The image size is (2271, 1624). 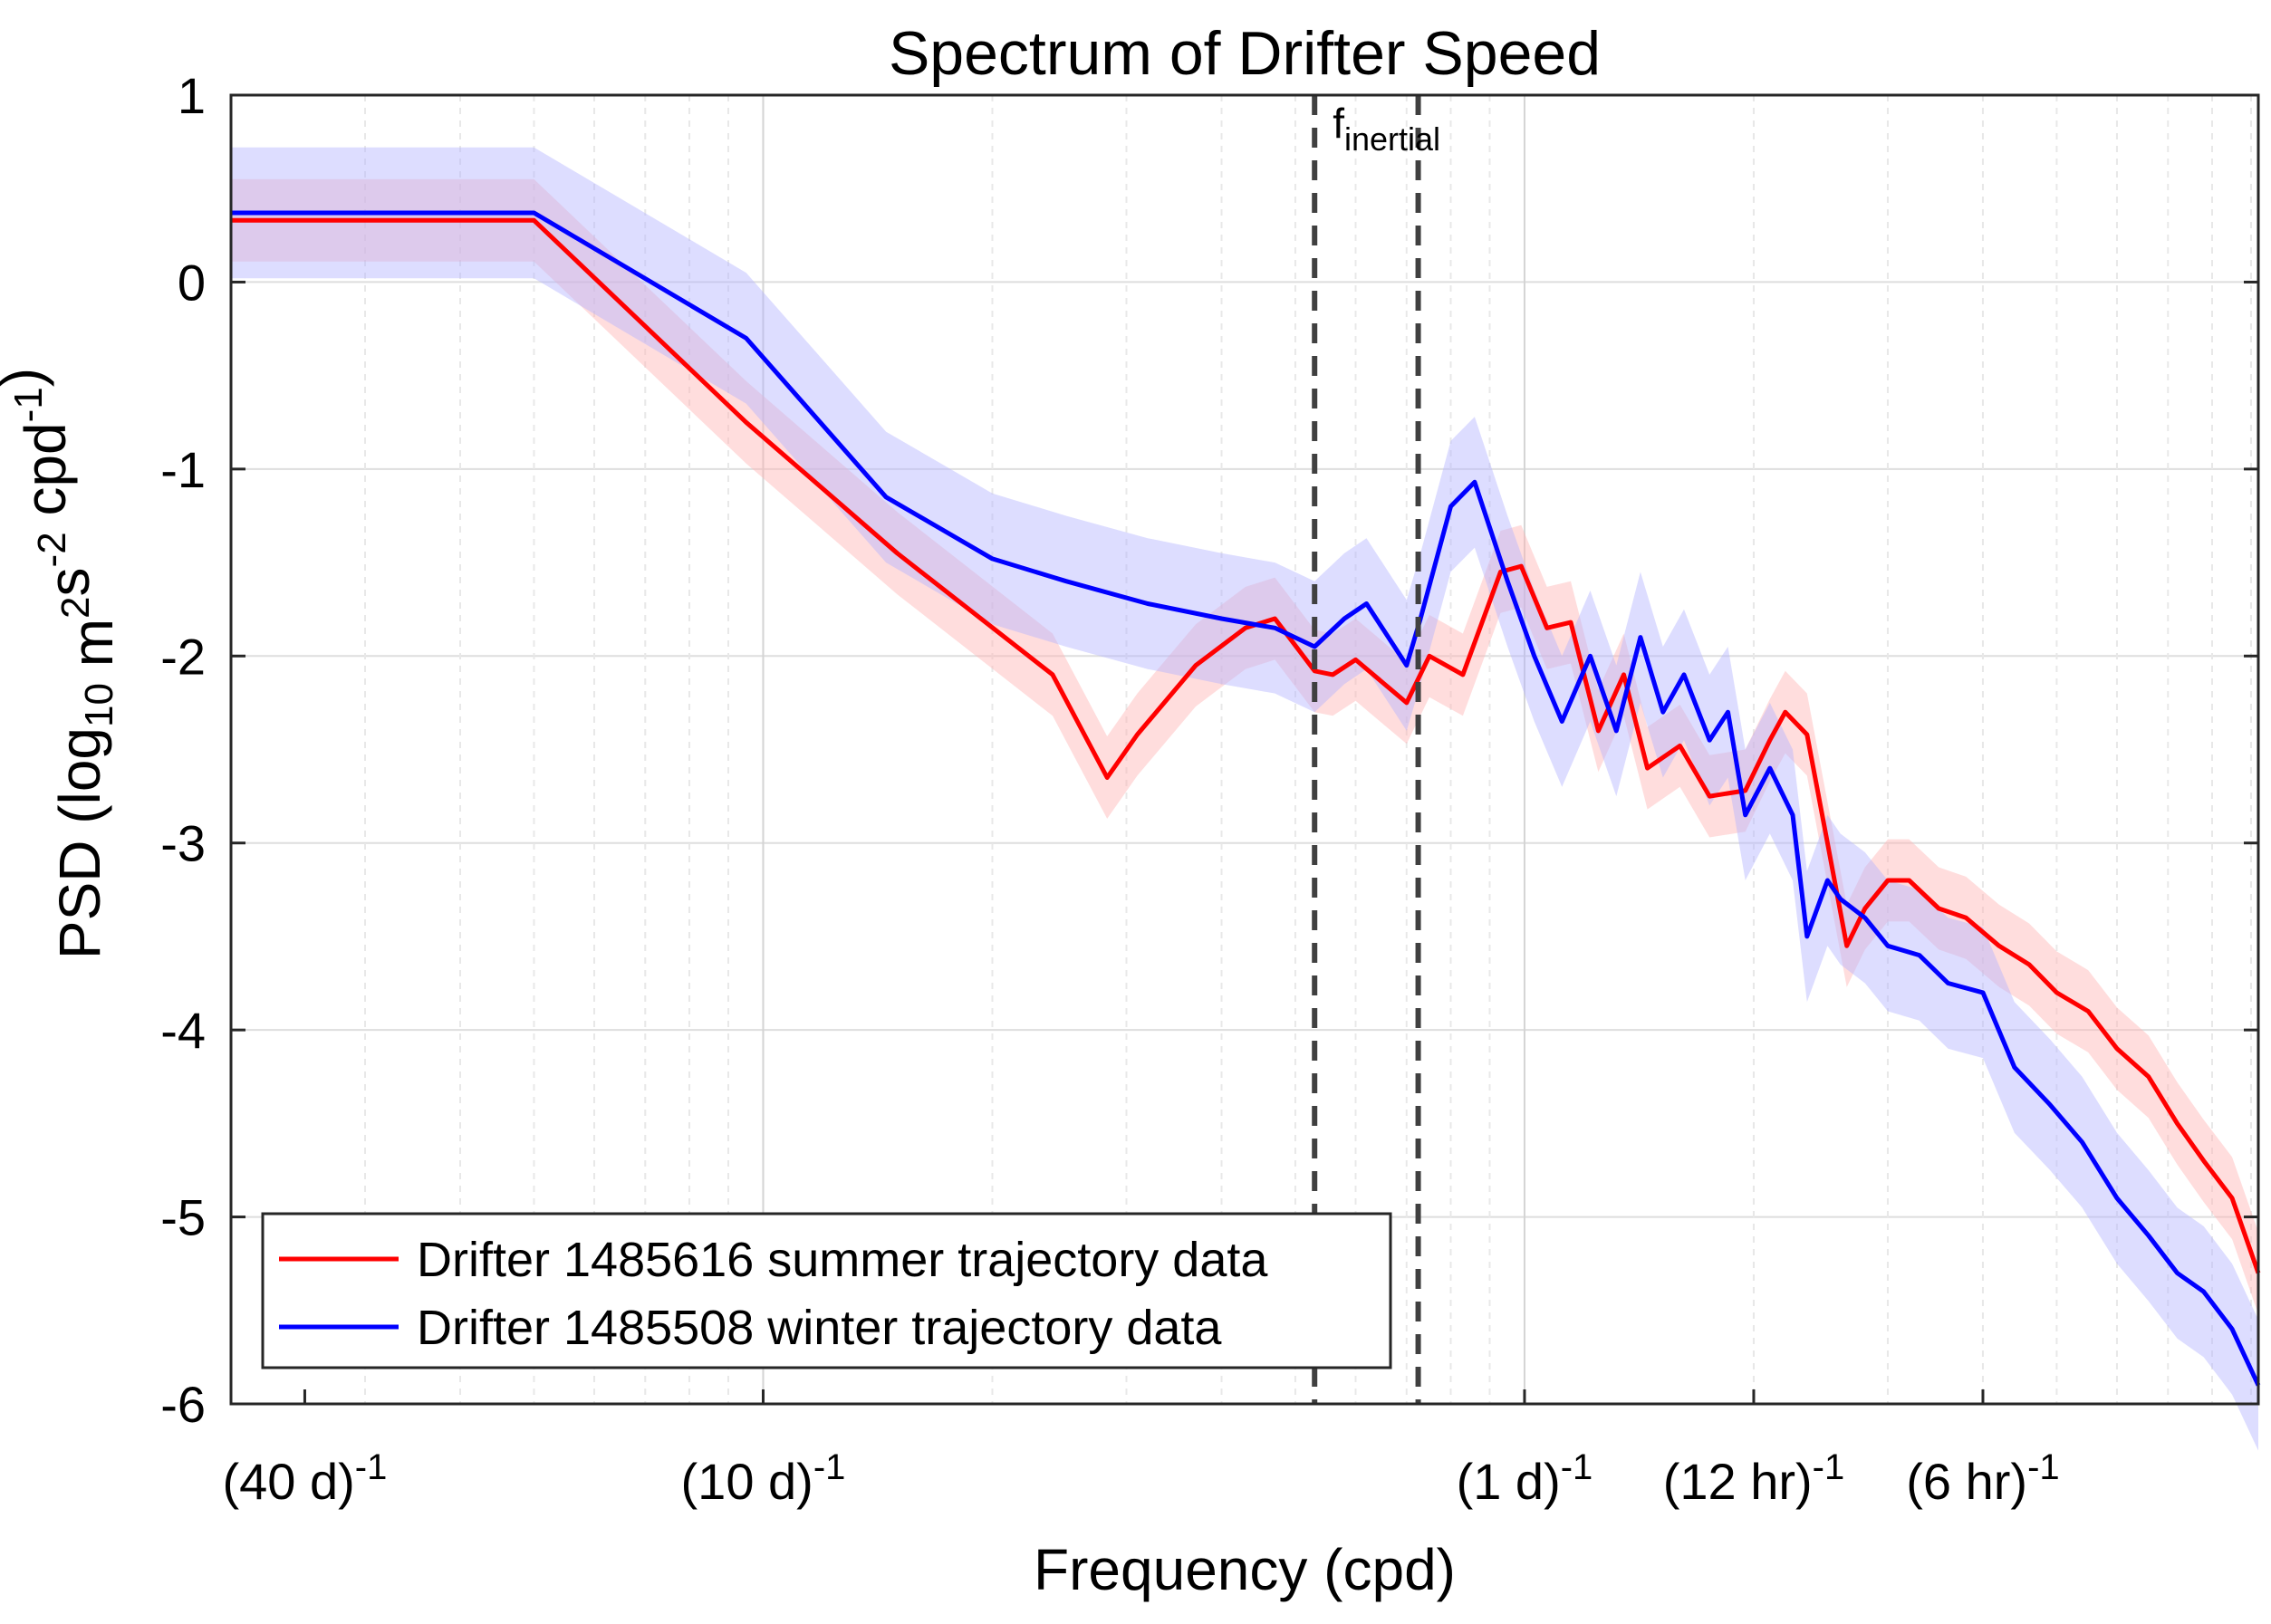 I want to click on x-tick-label: (1 d)-1, so click(x=1525, y=1478).